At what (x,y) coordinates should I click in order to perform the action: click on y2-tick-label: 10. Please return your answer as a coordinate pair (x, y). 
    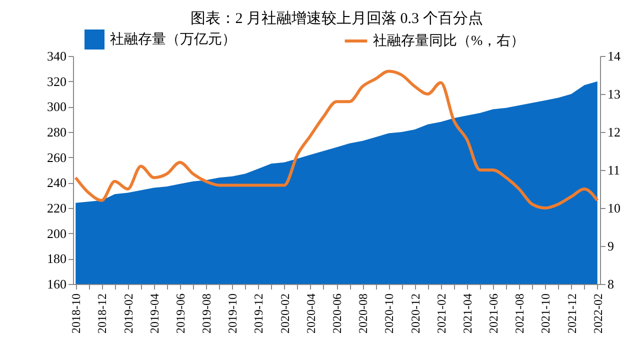
    Looking at the image, I should click on (614, 208).